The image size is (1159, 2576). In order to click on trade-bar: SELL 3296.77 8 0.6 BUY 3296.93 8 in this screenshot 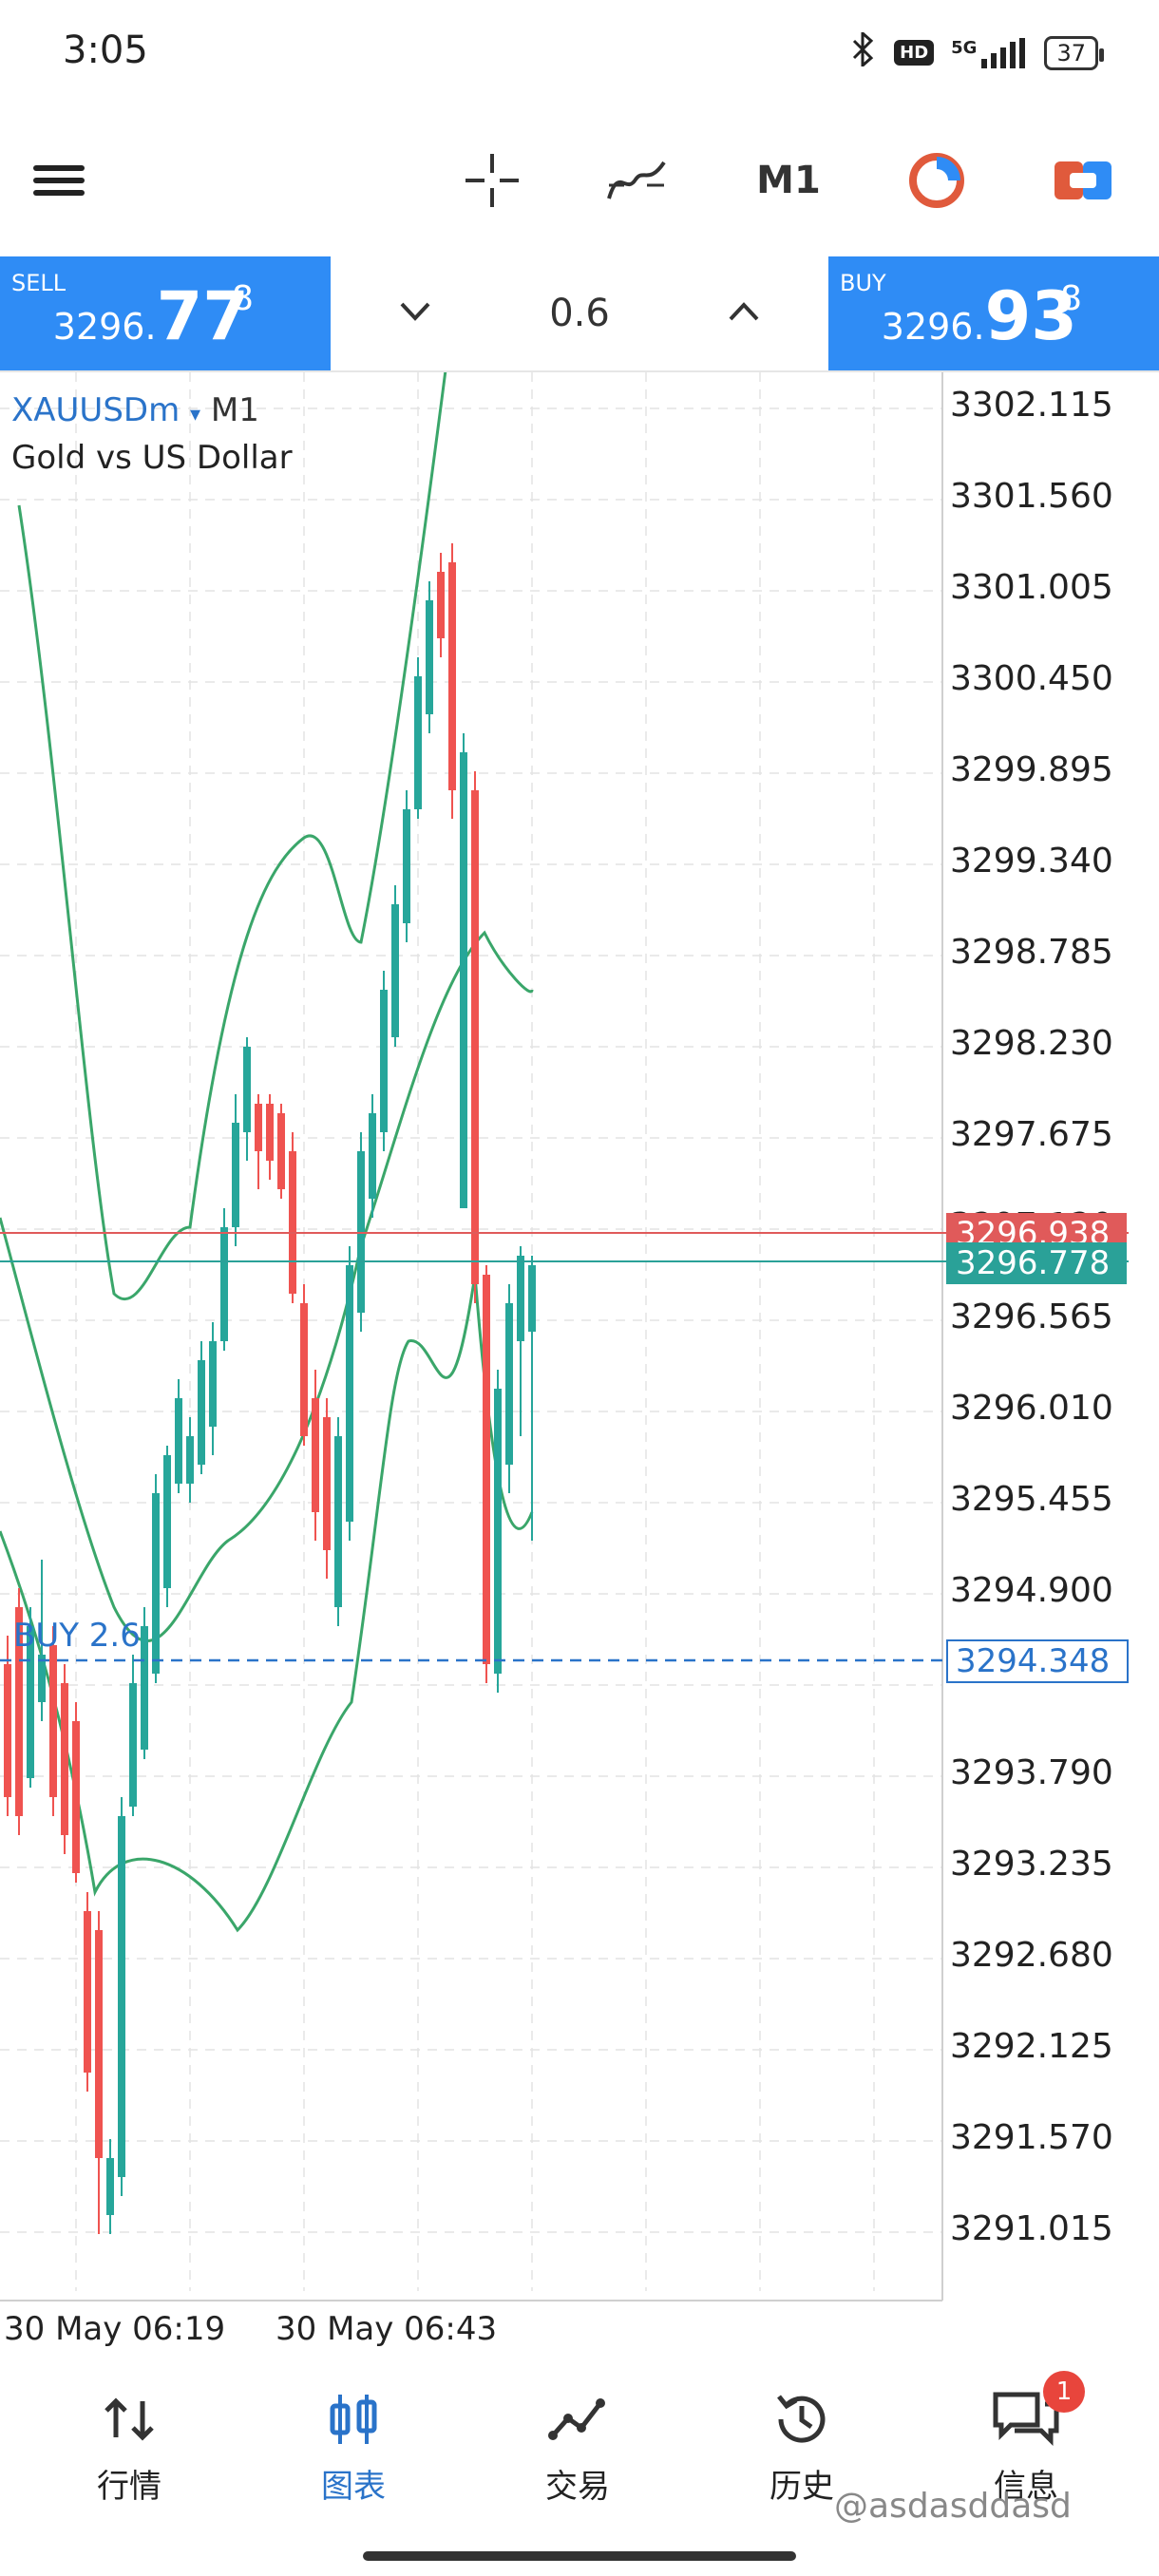, I will do `click(579, 314)`.